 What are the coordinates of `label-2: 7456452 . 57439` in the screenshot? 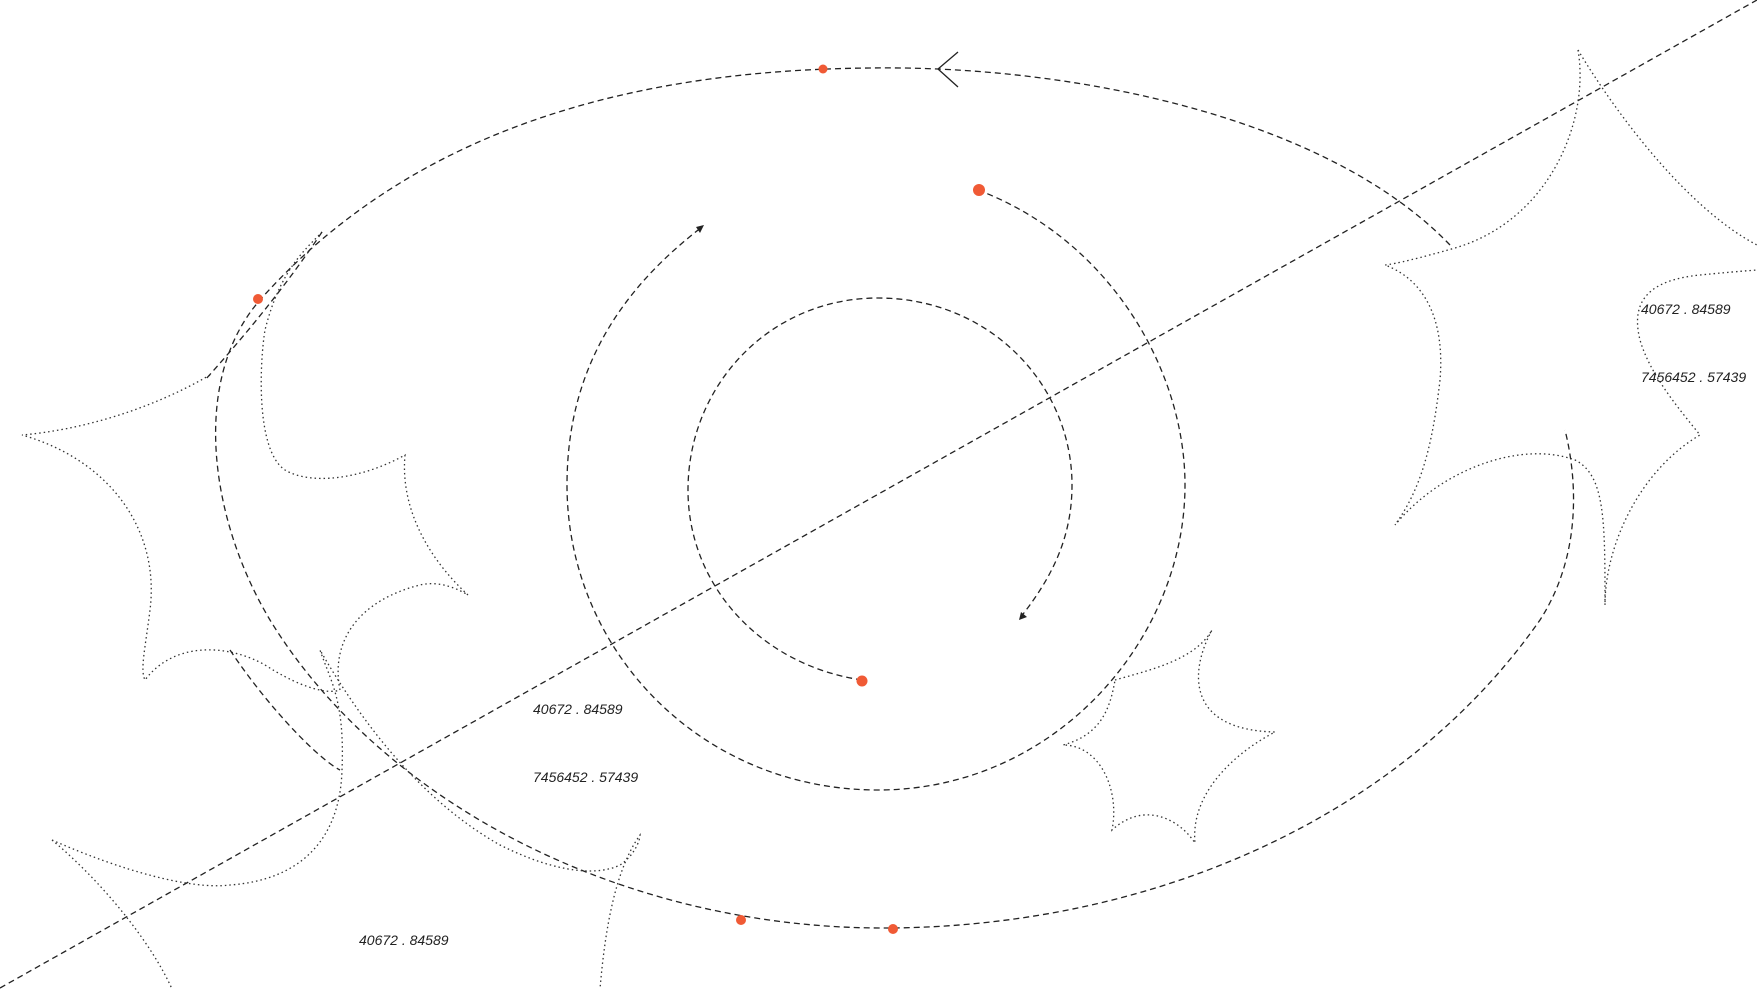 It's located at (1693, 377).